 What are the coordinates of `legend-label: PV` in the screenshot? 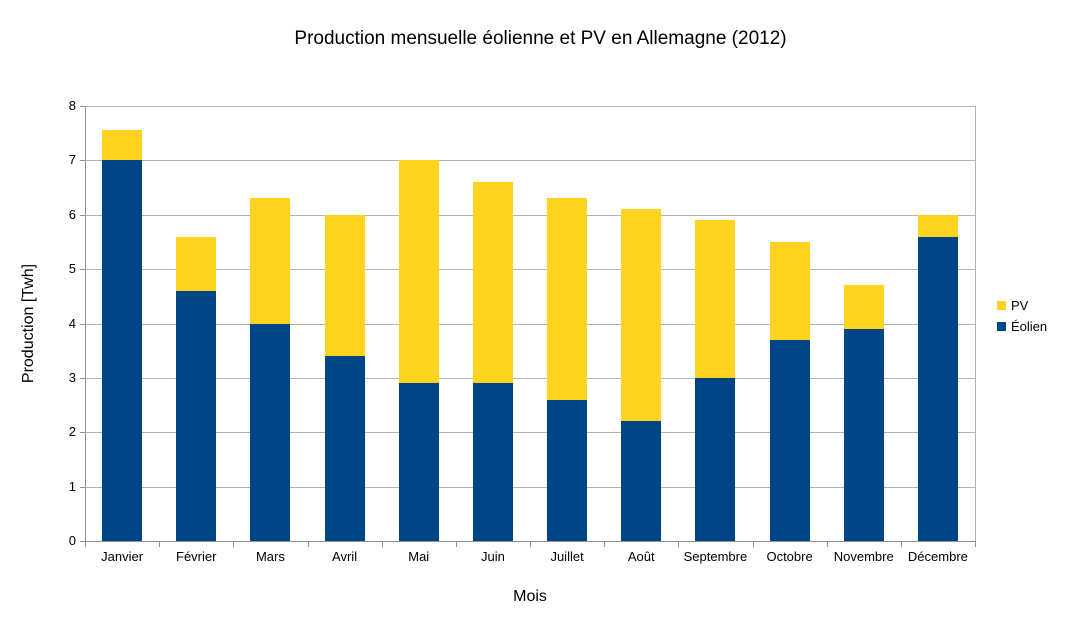 It's located at (1020, 305).